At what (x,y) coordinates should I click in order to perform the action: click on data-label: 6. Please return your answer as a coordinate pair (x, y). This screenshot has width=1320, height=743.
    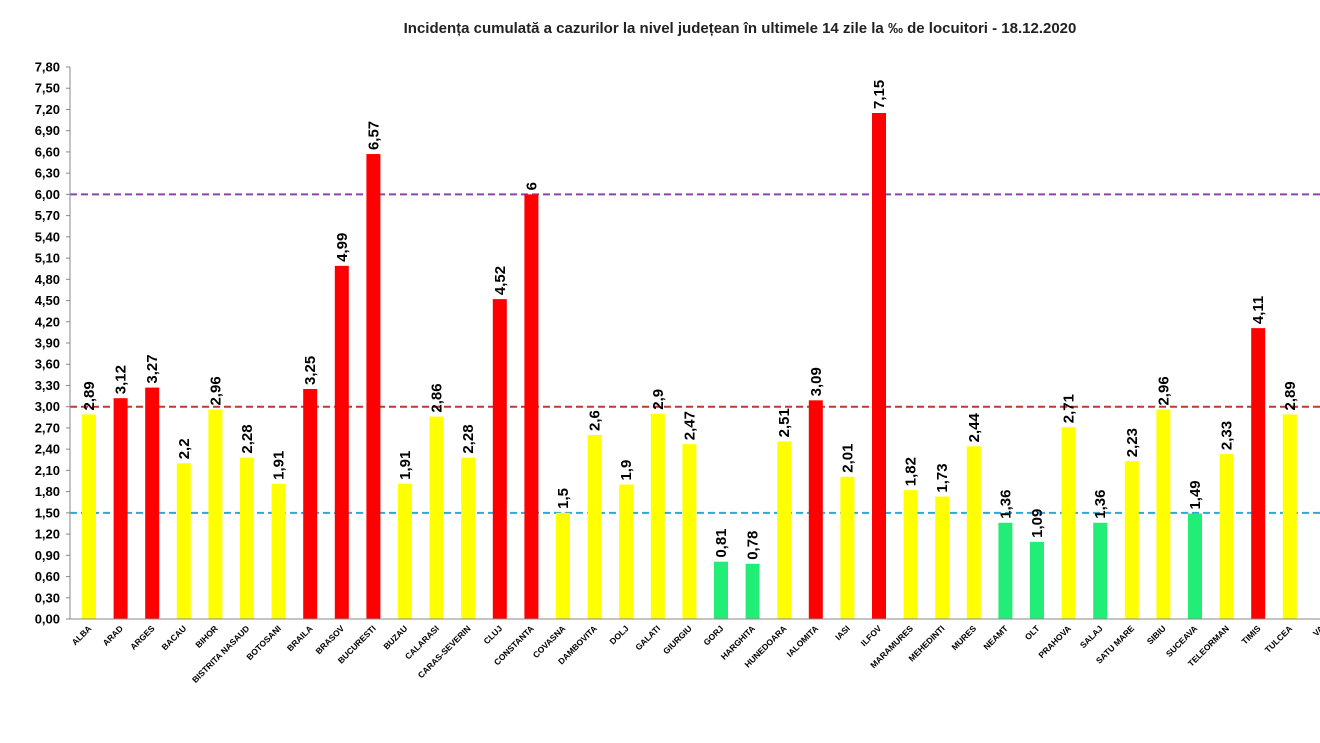
    Looking at the image, I should click on (531, 186).